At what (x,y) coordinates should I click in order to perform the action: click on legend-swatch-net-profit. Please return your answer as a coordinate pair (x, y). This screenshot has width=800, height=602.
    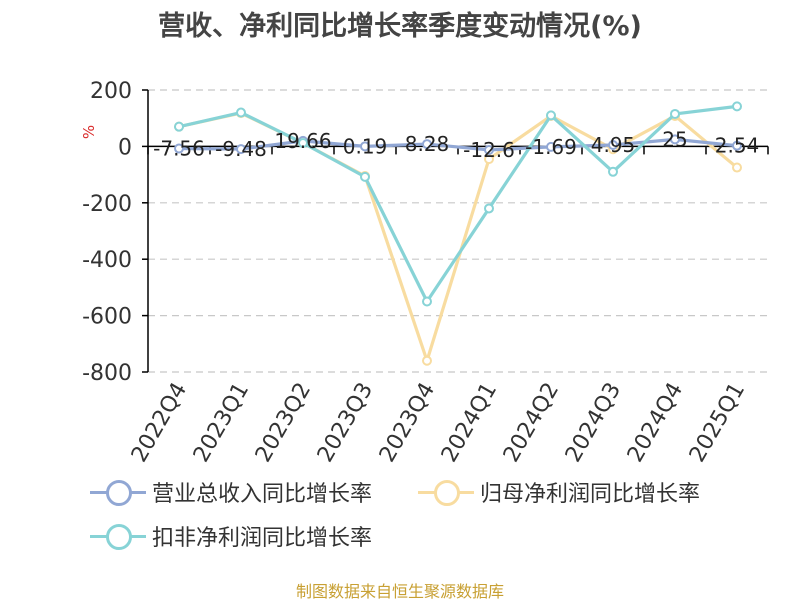
    Looking at the image, I should click on (446, 492).